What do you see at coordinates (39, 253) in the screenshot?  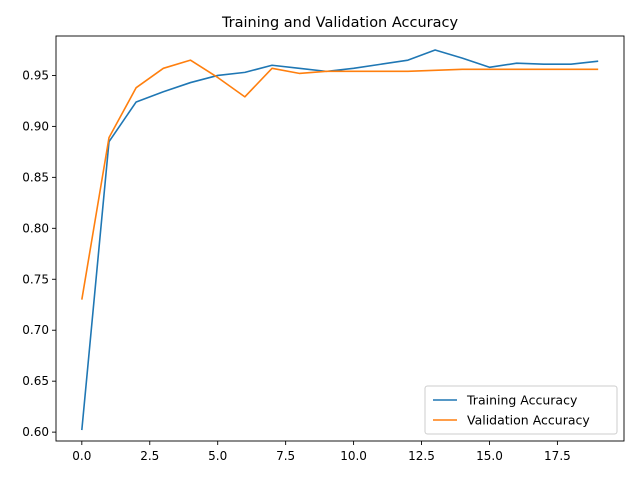 I see `y-axis: 0.60 0.65 0.70 0.75 0.80 0.85 0.90 0.95` at bounding box center [39, 253].